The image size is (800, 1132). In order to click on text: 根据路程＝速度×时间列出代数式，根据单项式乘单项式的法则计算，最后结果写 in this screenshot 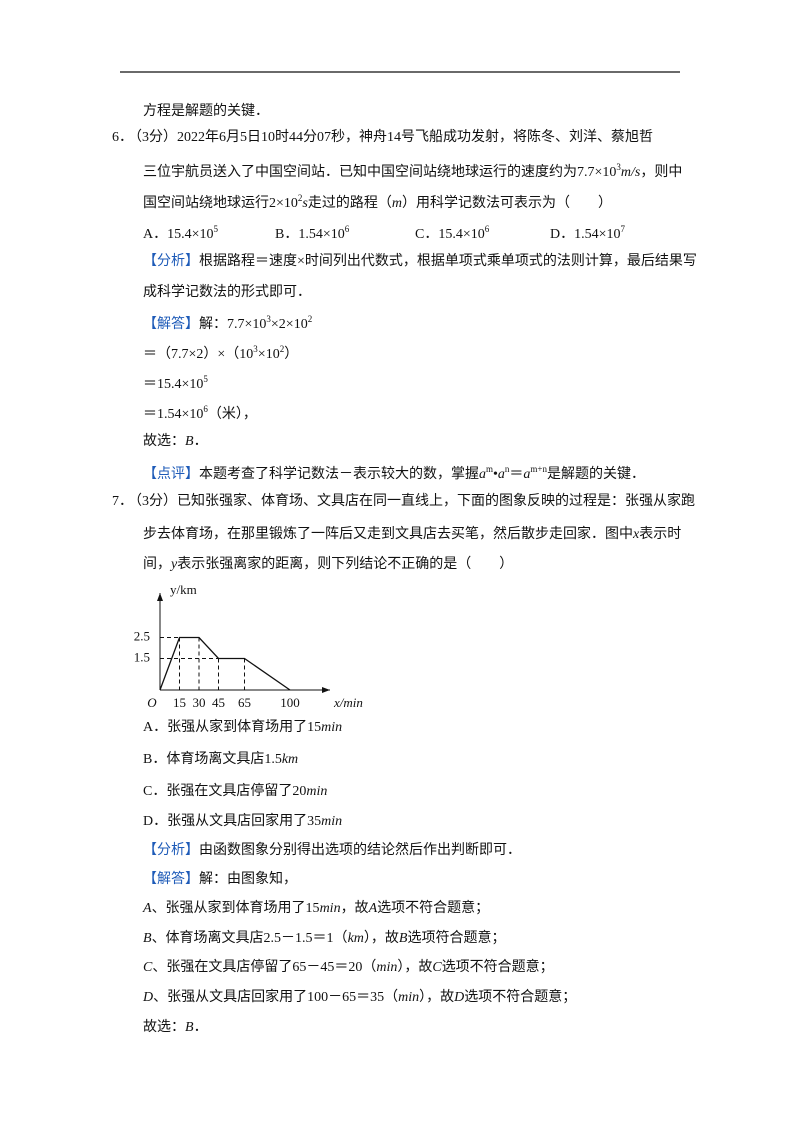, I will do `click(448, 261)`.